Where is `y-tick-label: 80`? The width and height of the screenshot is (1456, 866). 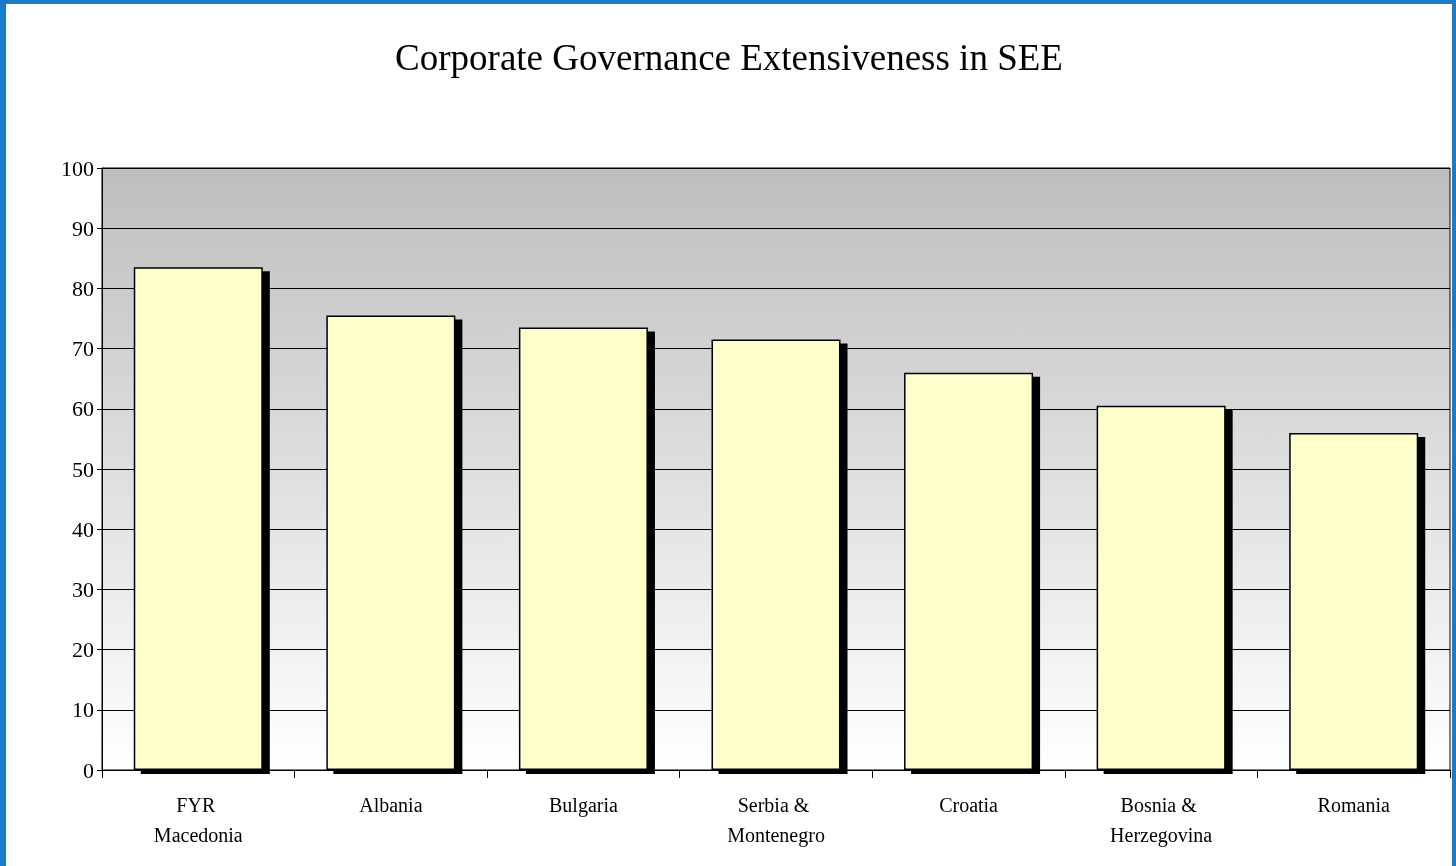 y-tick-label: 80 is located at coordinates (83, 288).